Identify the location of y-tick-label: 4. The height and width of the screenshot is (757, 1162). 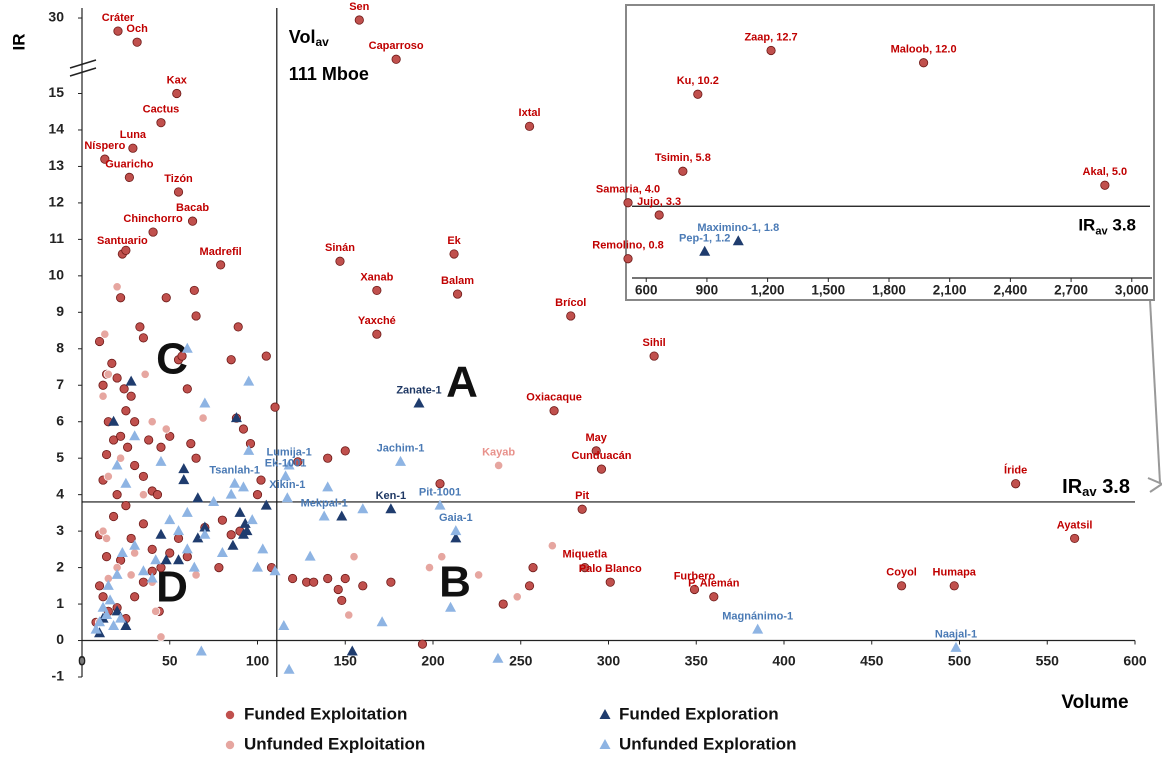
(60, 493).